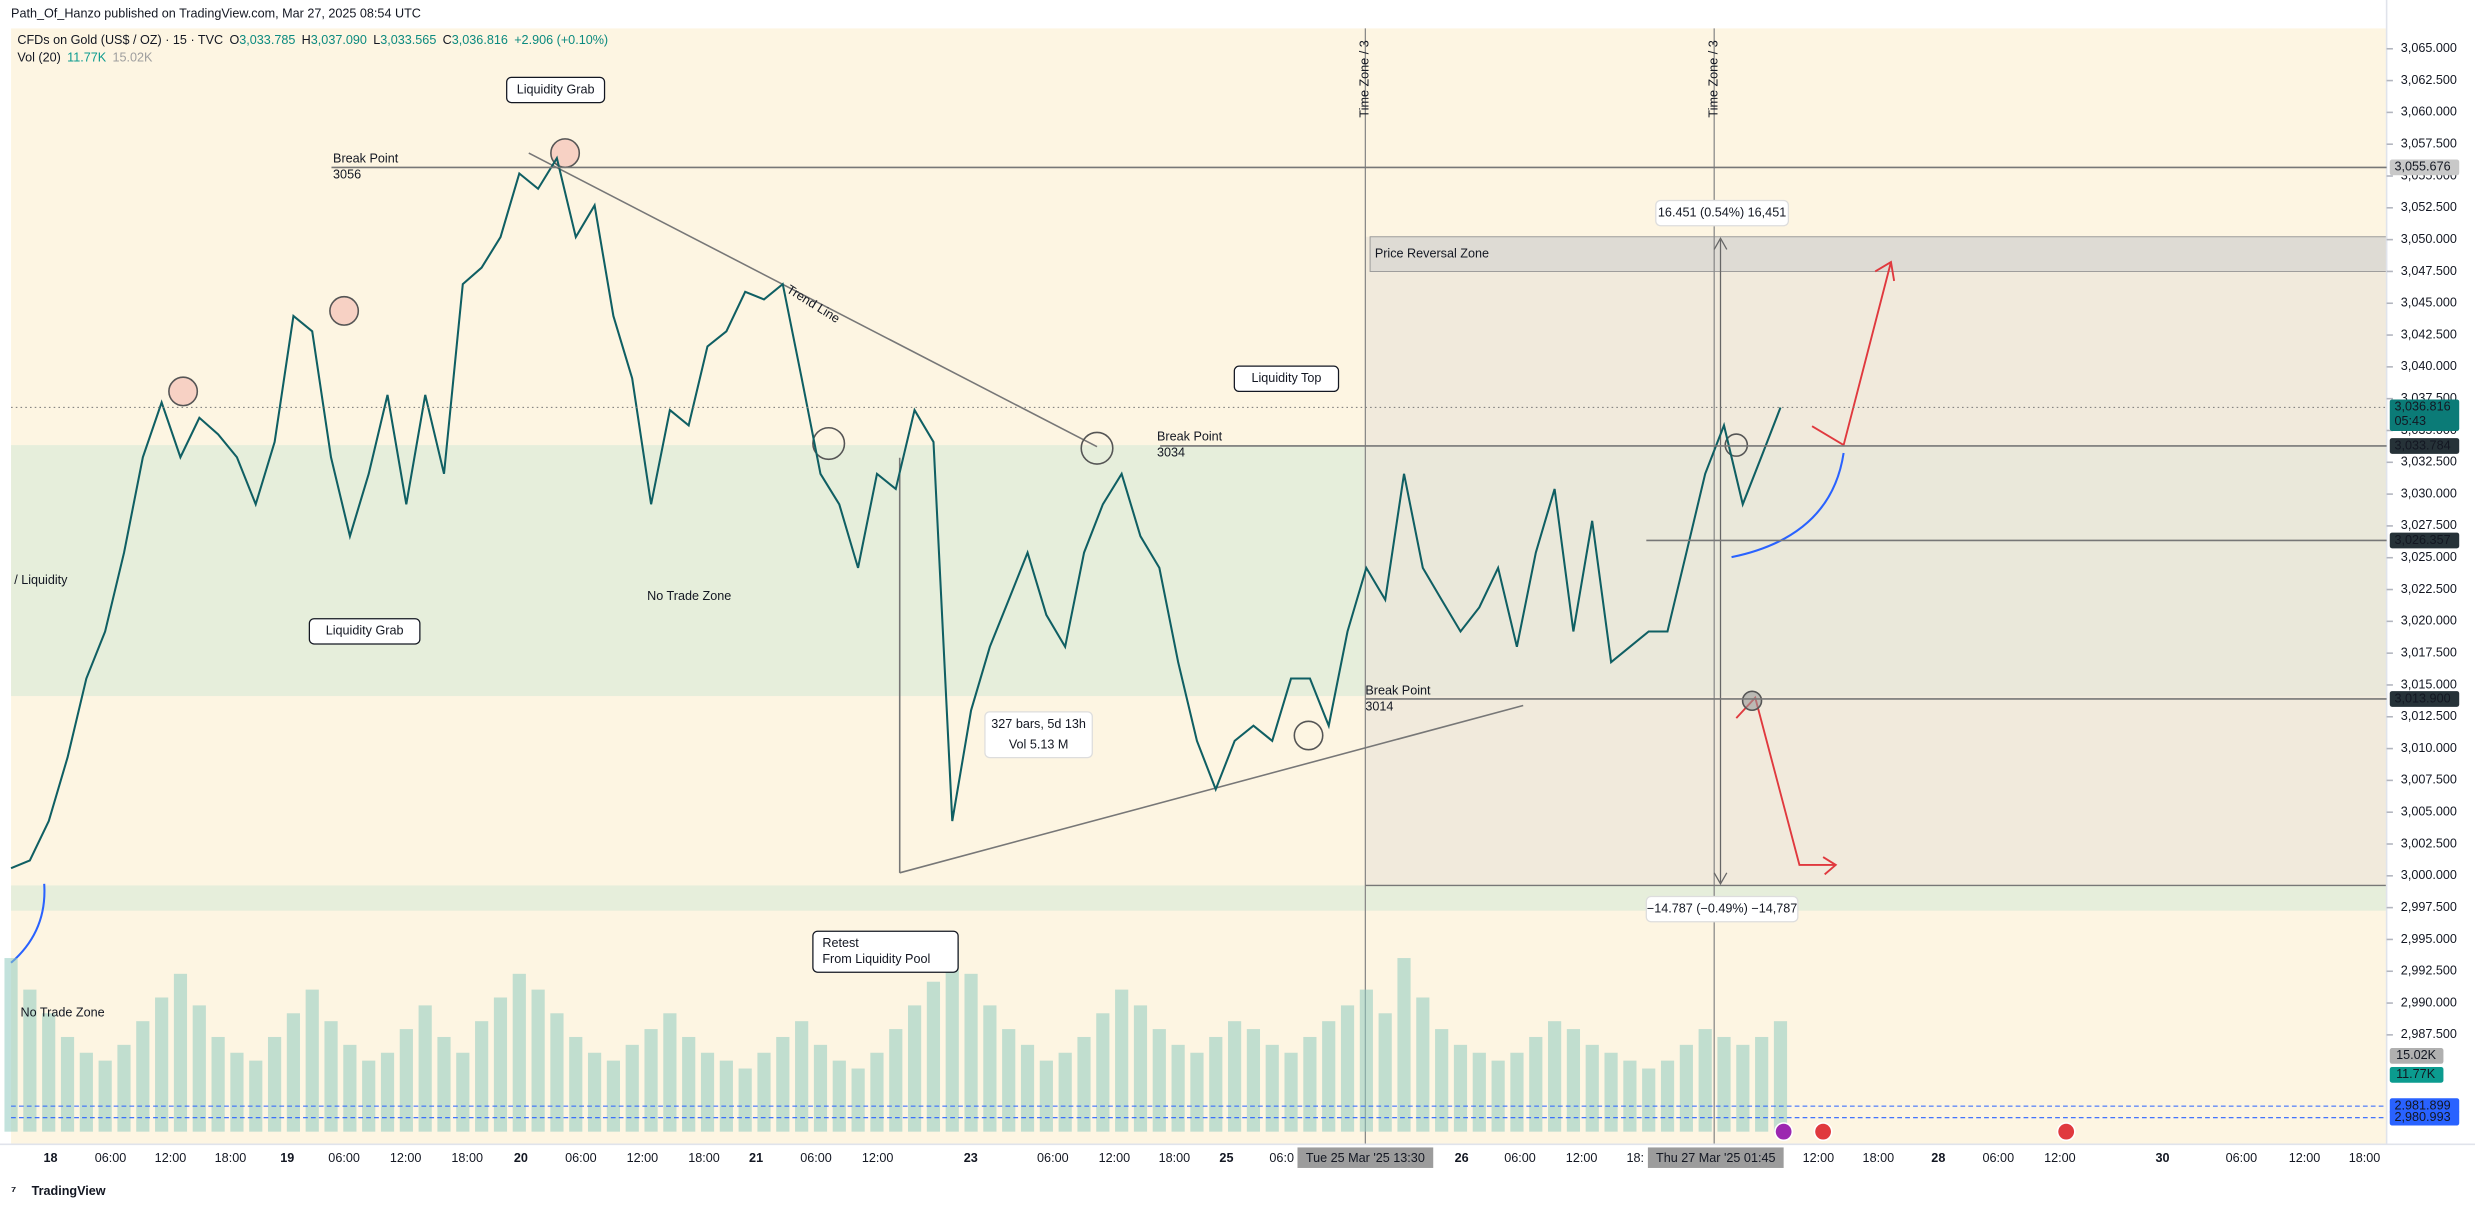  Describe the element at coordinates (556, 89) in the screenshot. I see `annotation: Liquidity Grab` at that location.